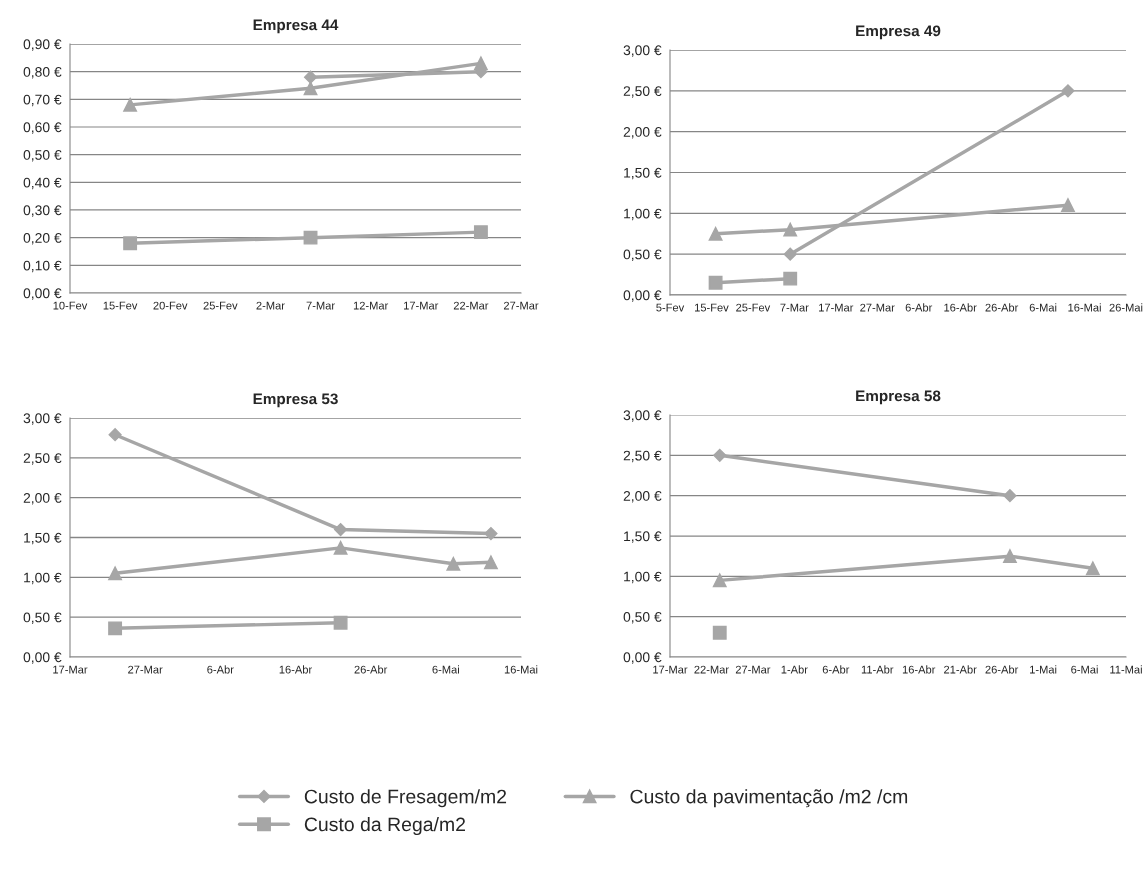  Describe the element at coordinates (960, 669) in the screenshot. I see `x-tick-label: 21-Abr` at that location.